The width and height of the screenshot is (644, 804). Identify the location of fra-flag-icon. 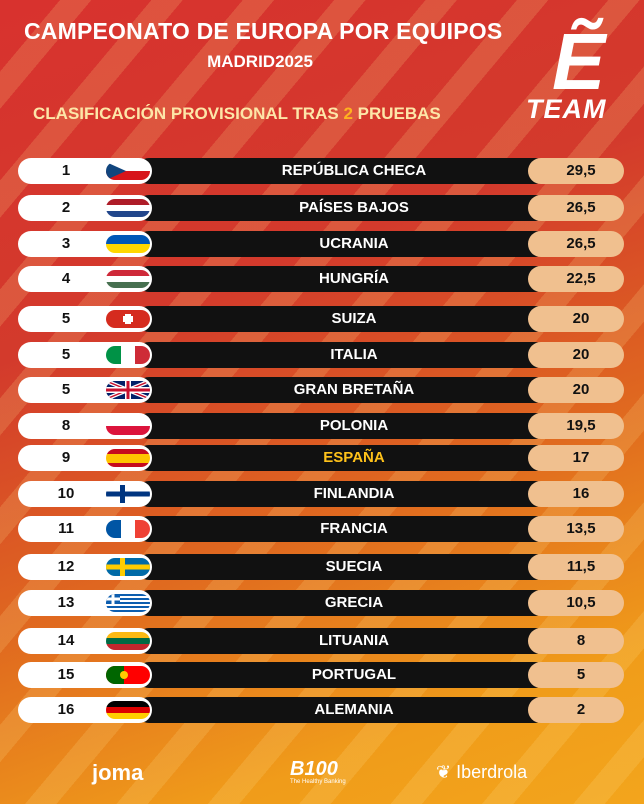
(128, 529).